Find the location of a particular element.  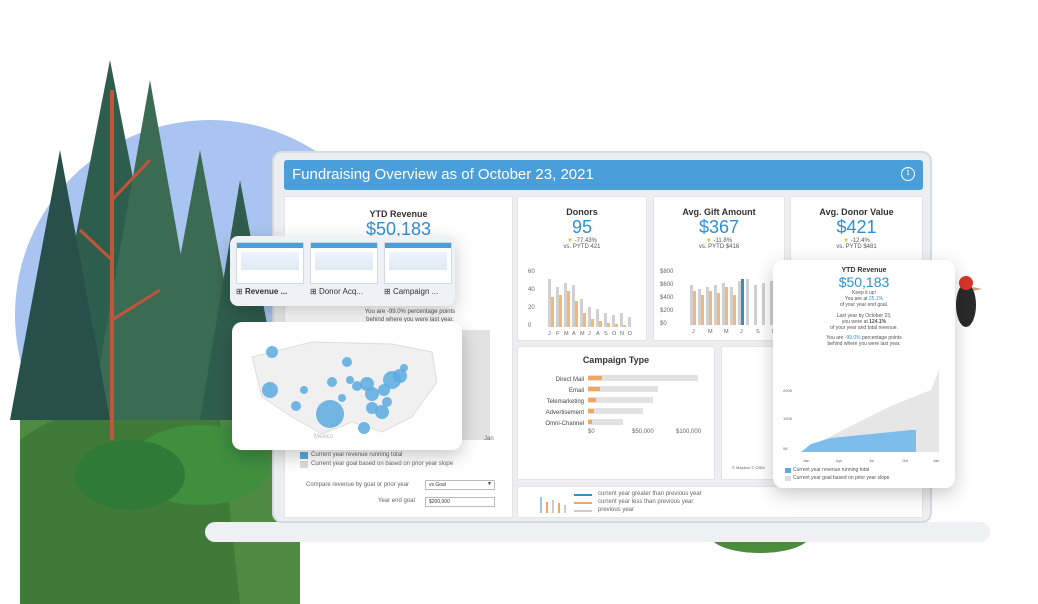

donors-xtick: J is located at coordinates (589, 334).